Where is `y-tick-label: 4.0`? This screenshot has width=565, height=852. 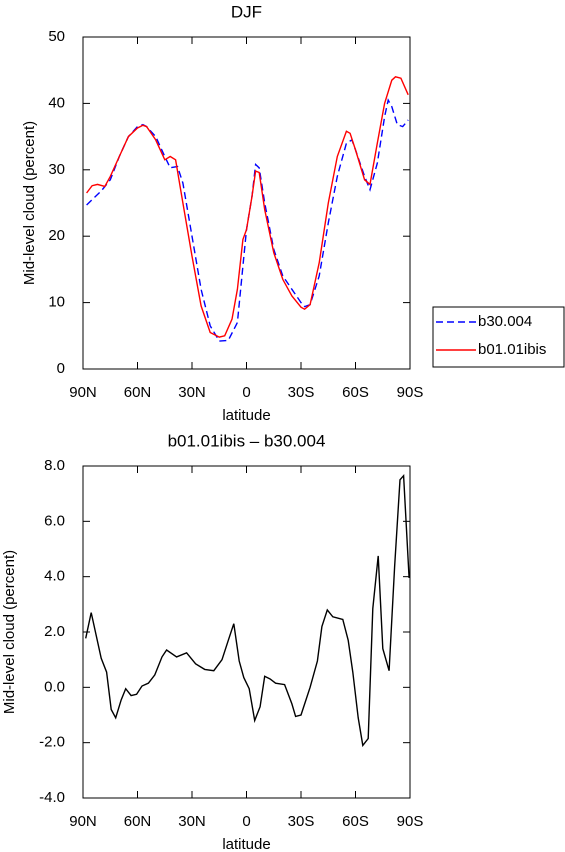
y-tick-label: 4.0 is located at coordinates (54, 576).